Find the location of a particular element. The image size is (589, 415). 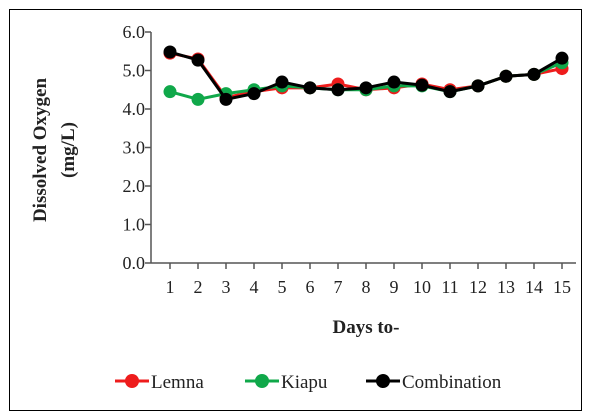

x-tick-label: 5 is located at coordinates (282, 287).